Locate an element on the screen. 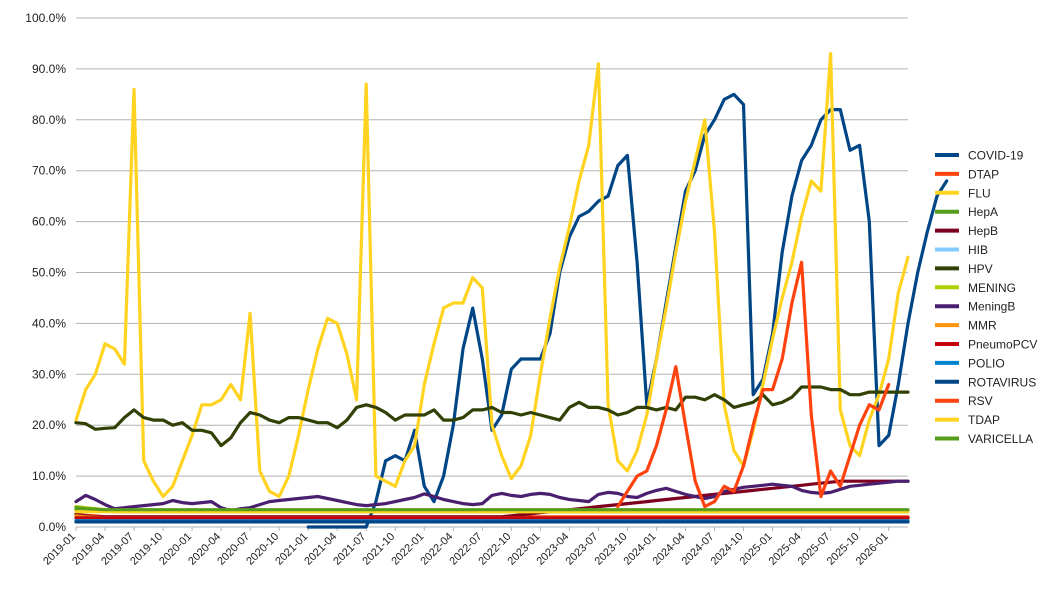  legend-label: COVID-19 is located at coordinates (996, 156).